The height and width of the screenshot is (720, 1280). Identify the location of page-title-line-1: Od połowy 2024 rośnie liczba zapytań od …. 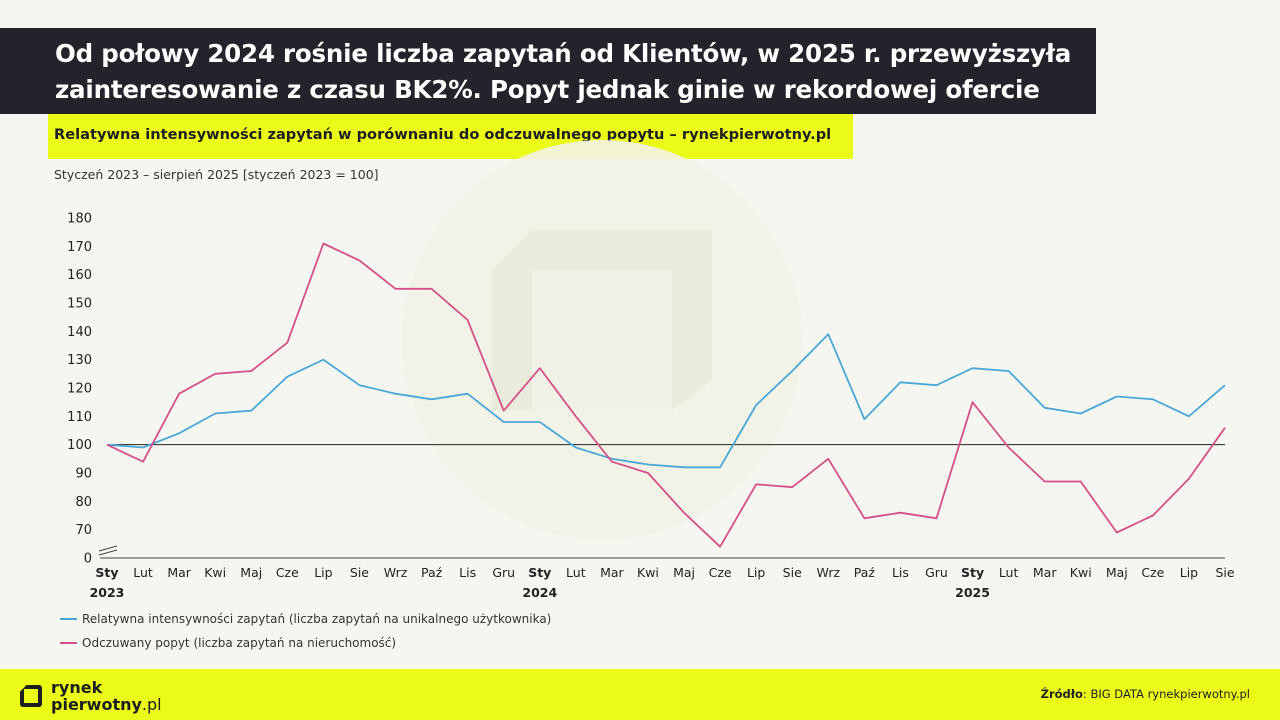
(563, 53).